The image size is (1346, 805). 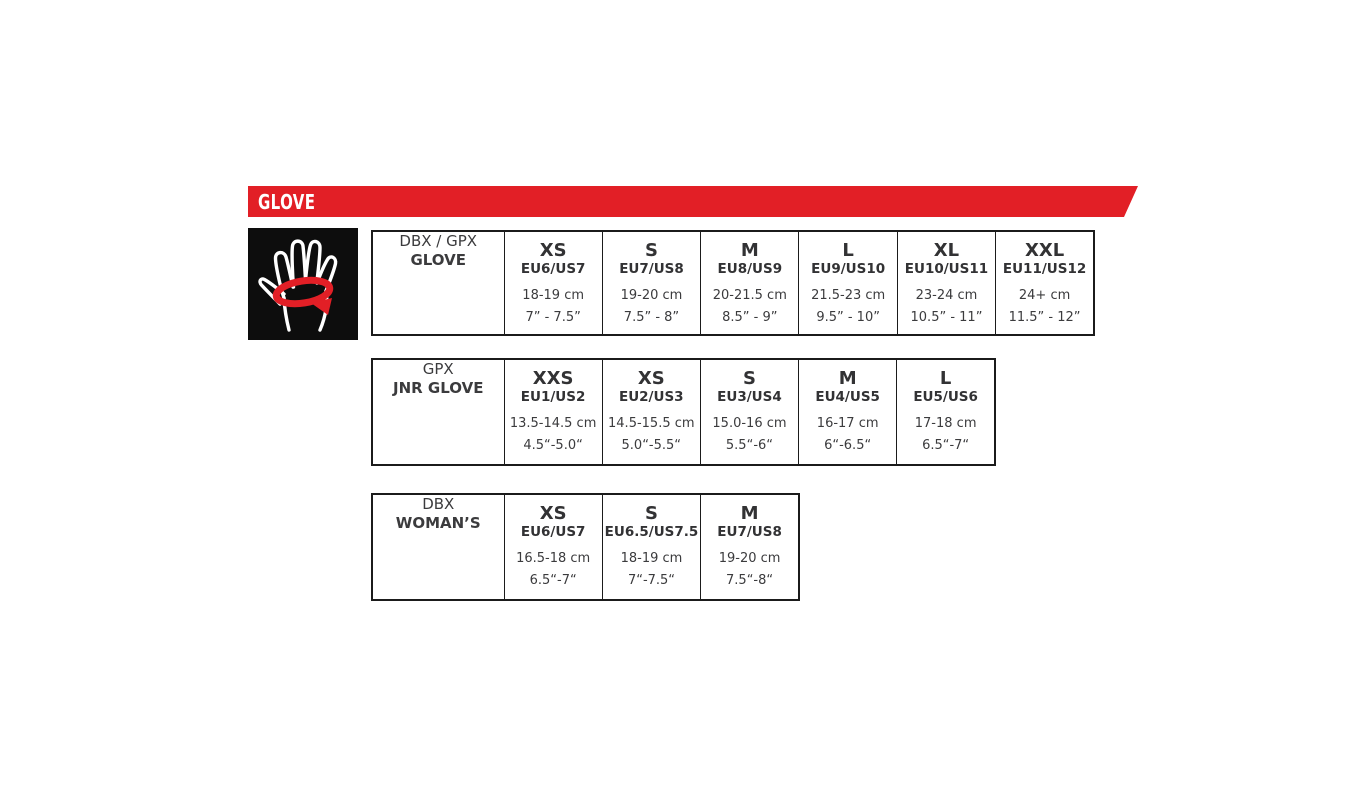 I want to click on size-cell-xs: XS EU2/US3 14.5-15.5 cm 5.0“-5.5“, so click(x=651, y=412).